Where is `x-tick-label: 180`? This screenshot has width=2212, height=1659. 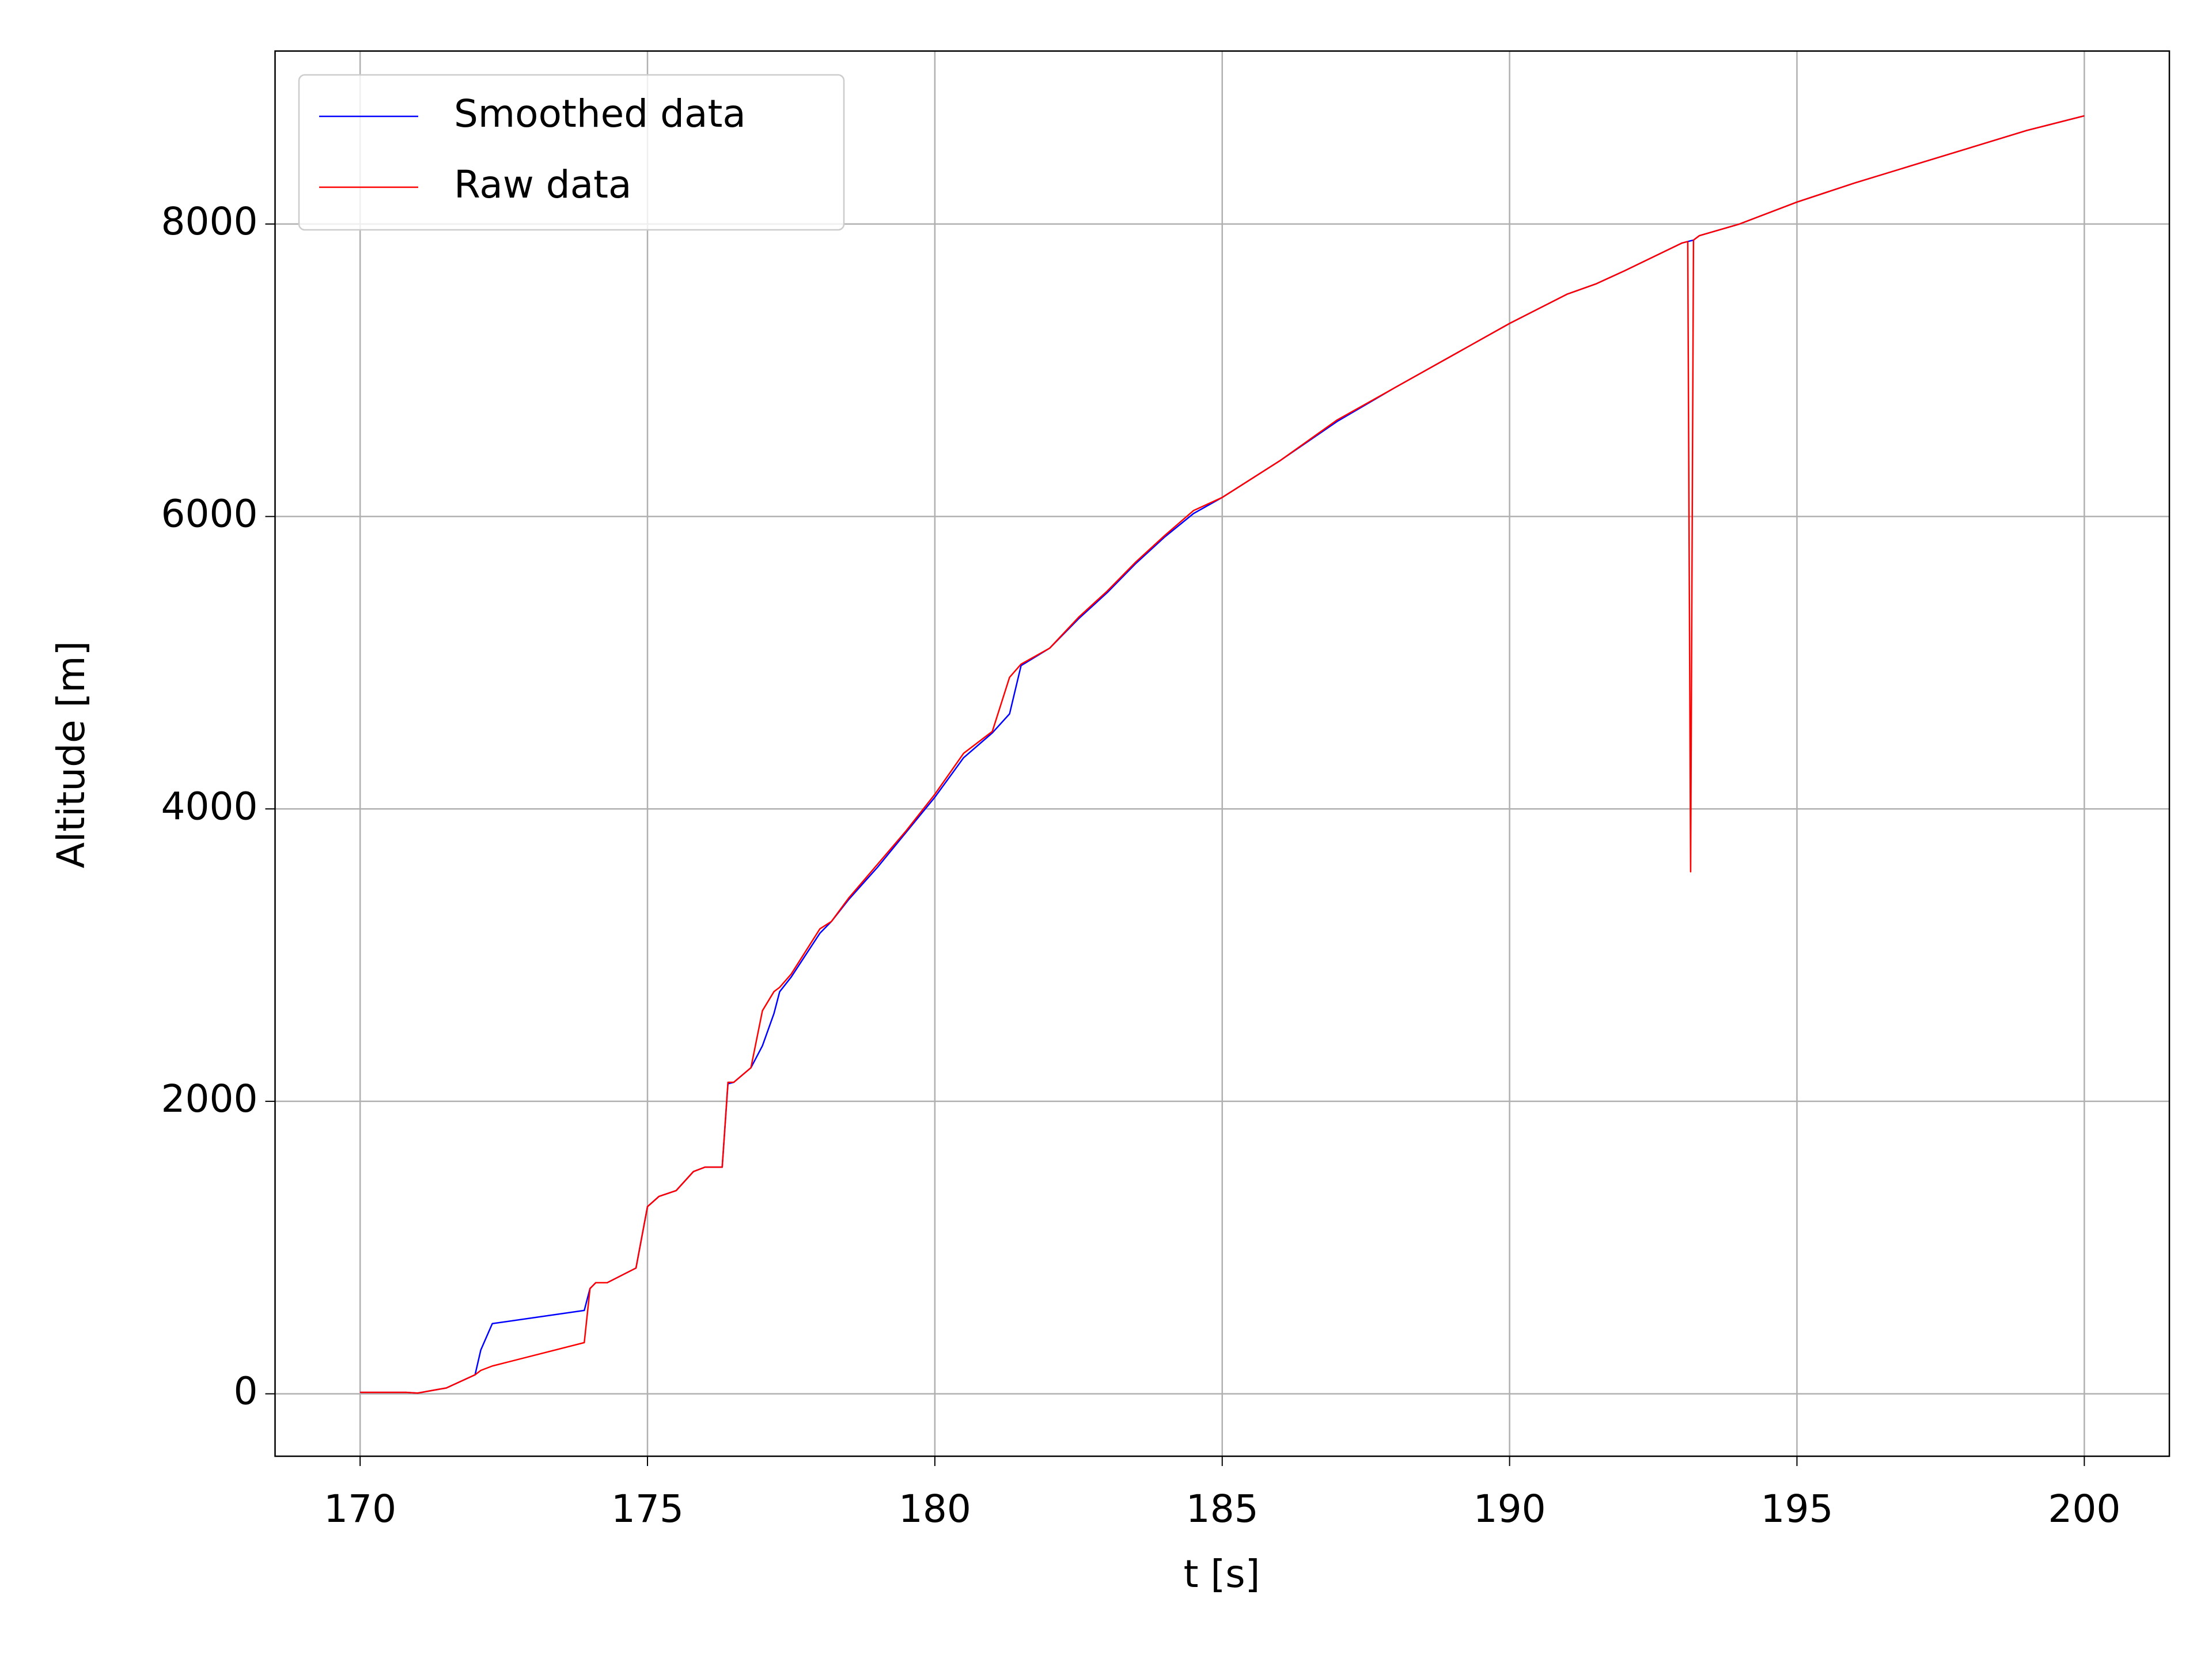 x-tick-label: 180 is located at coordinates (935, 1509).